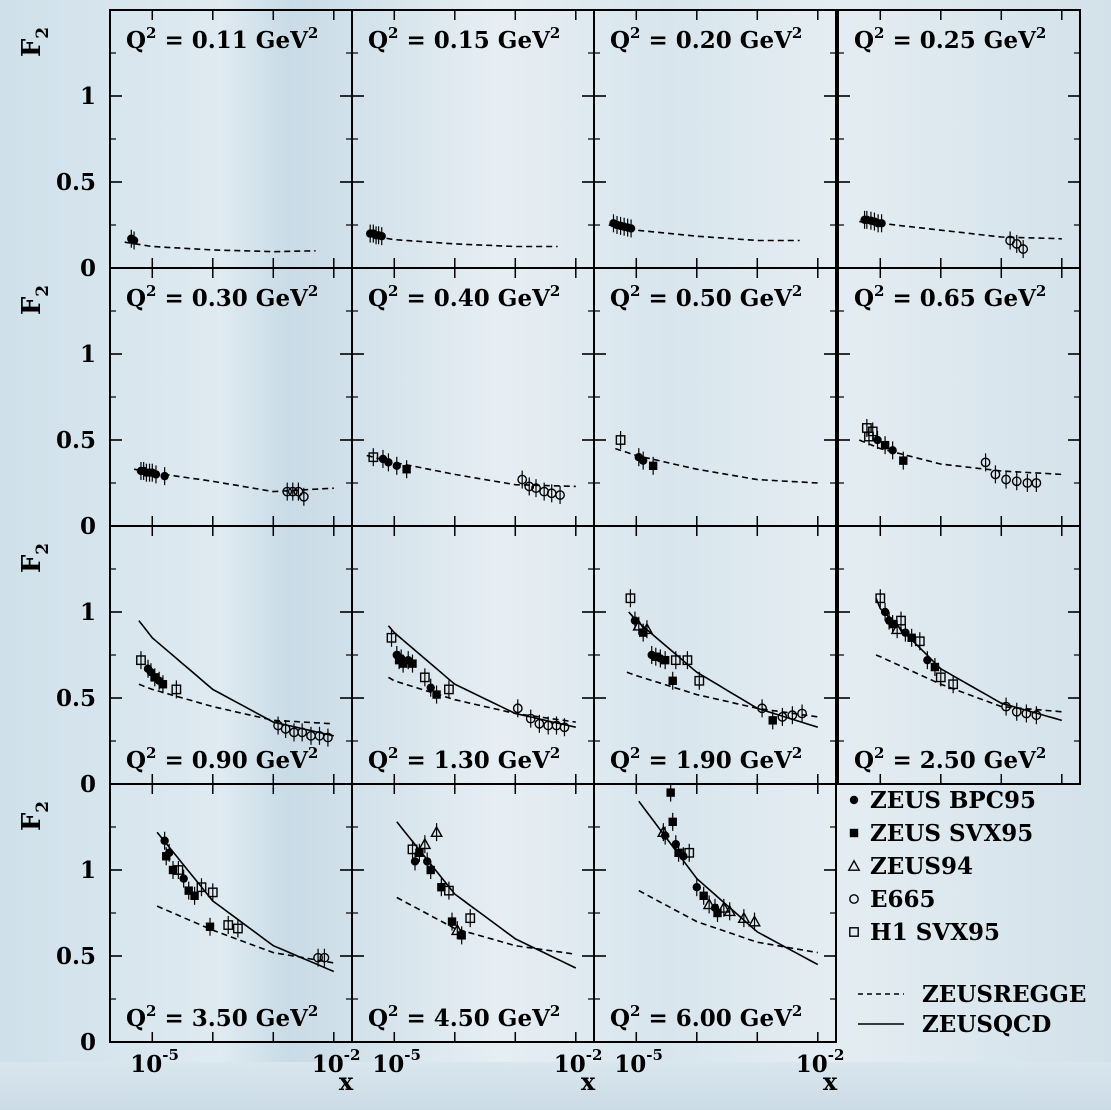 This screenshot has height=1110, width=1111. I want to click on chart-panel: Q2 = 0.90 GeV2, so click(230, 697).